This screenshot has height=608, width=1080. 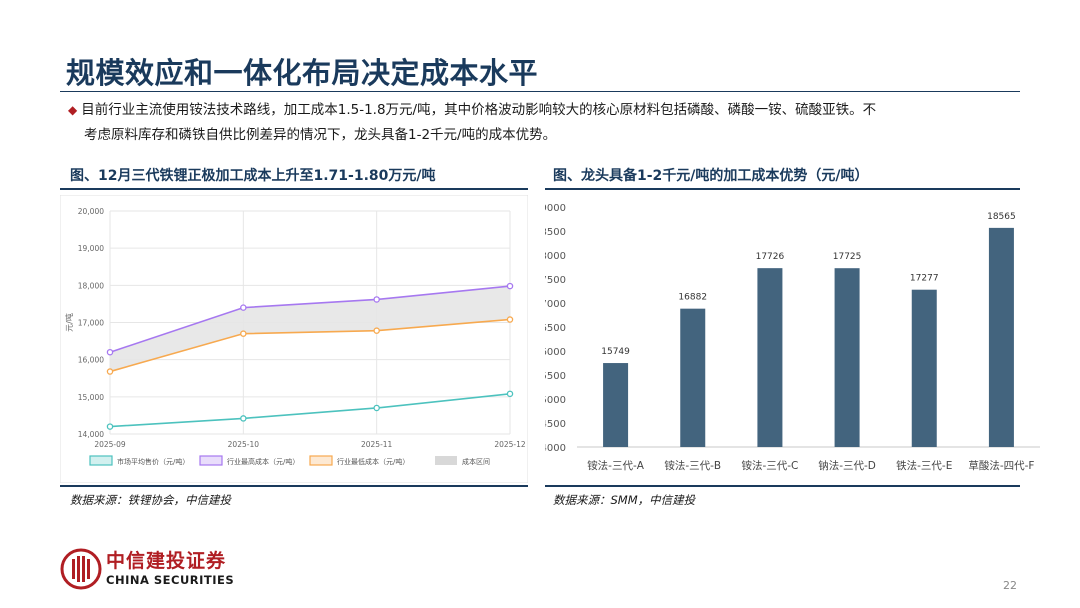 What do you see at coordinates (555, 304) in the screenshot?
I see `y-tick-label: 17000` at bounding box center [555, 304].